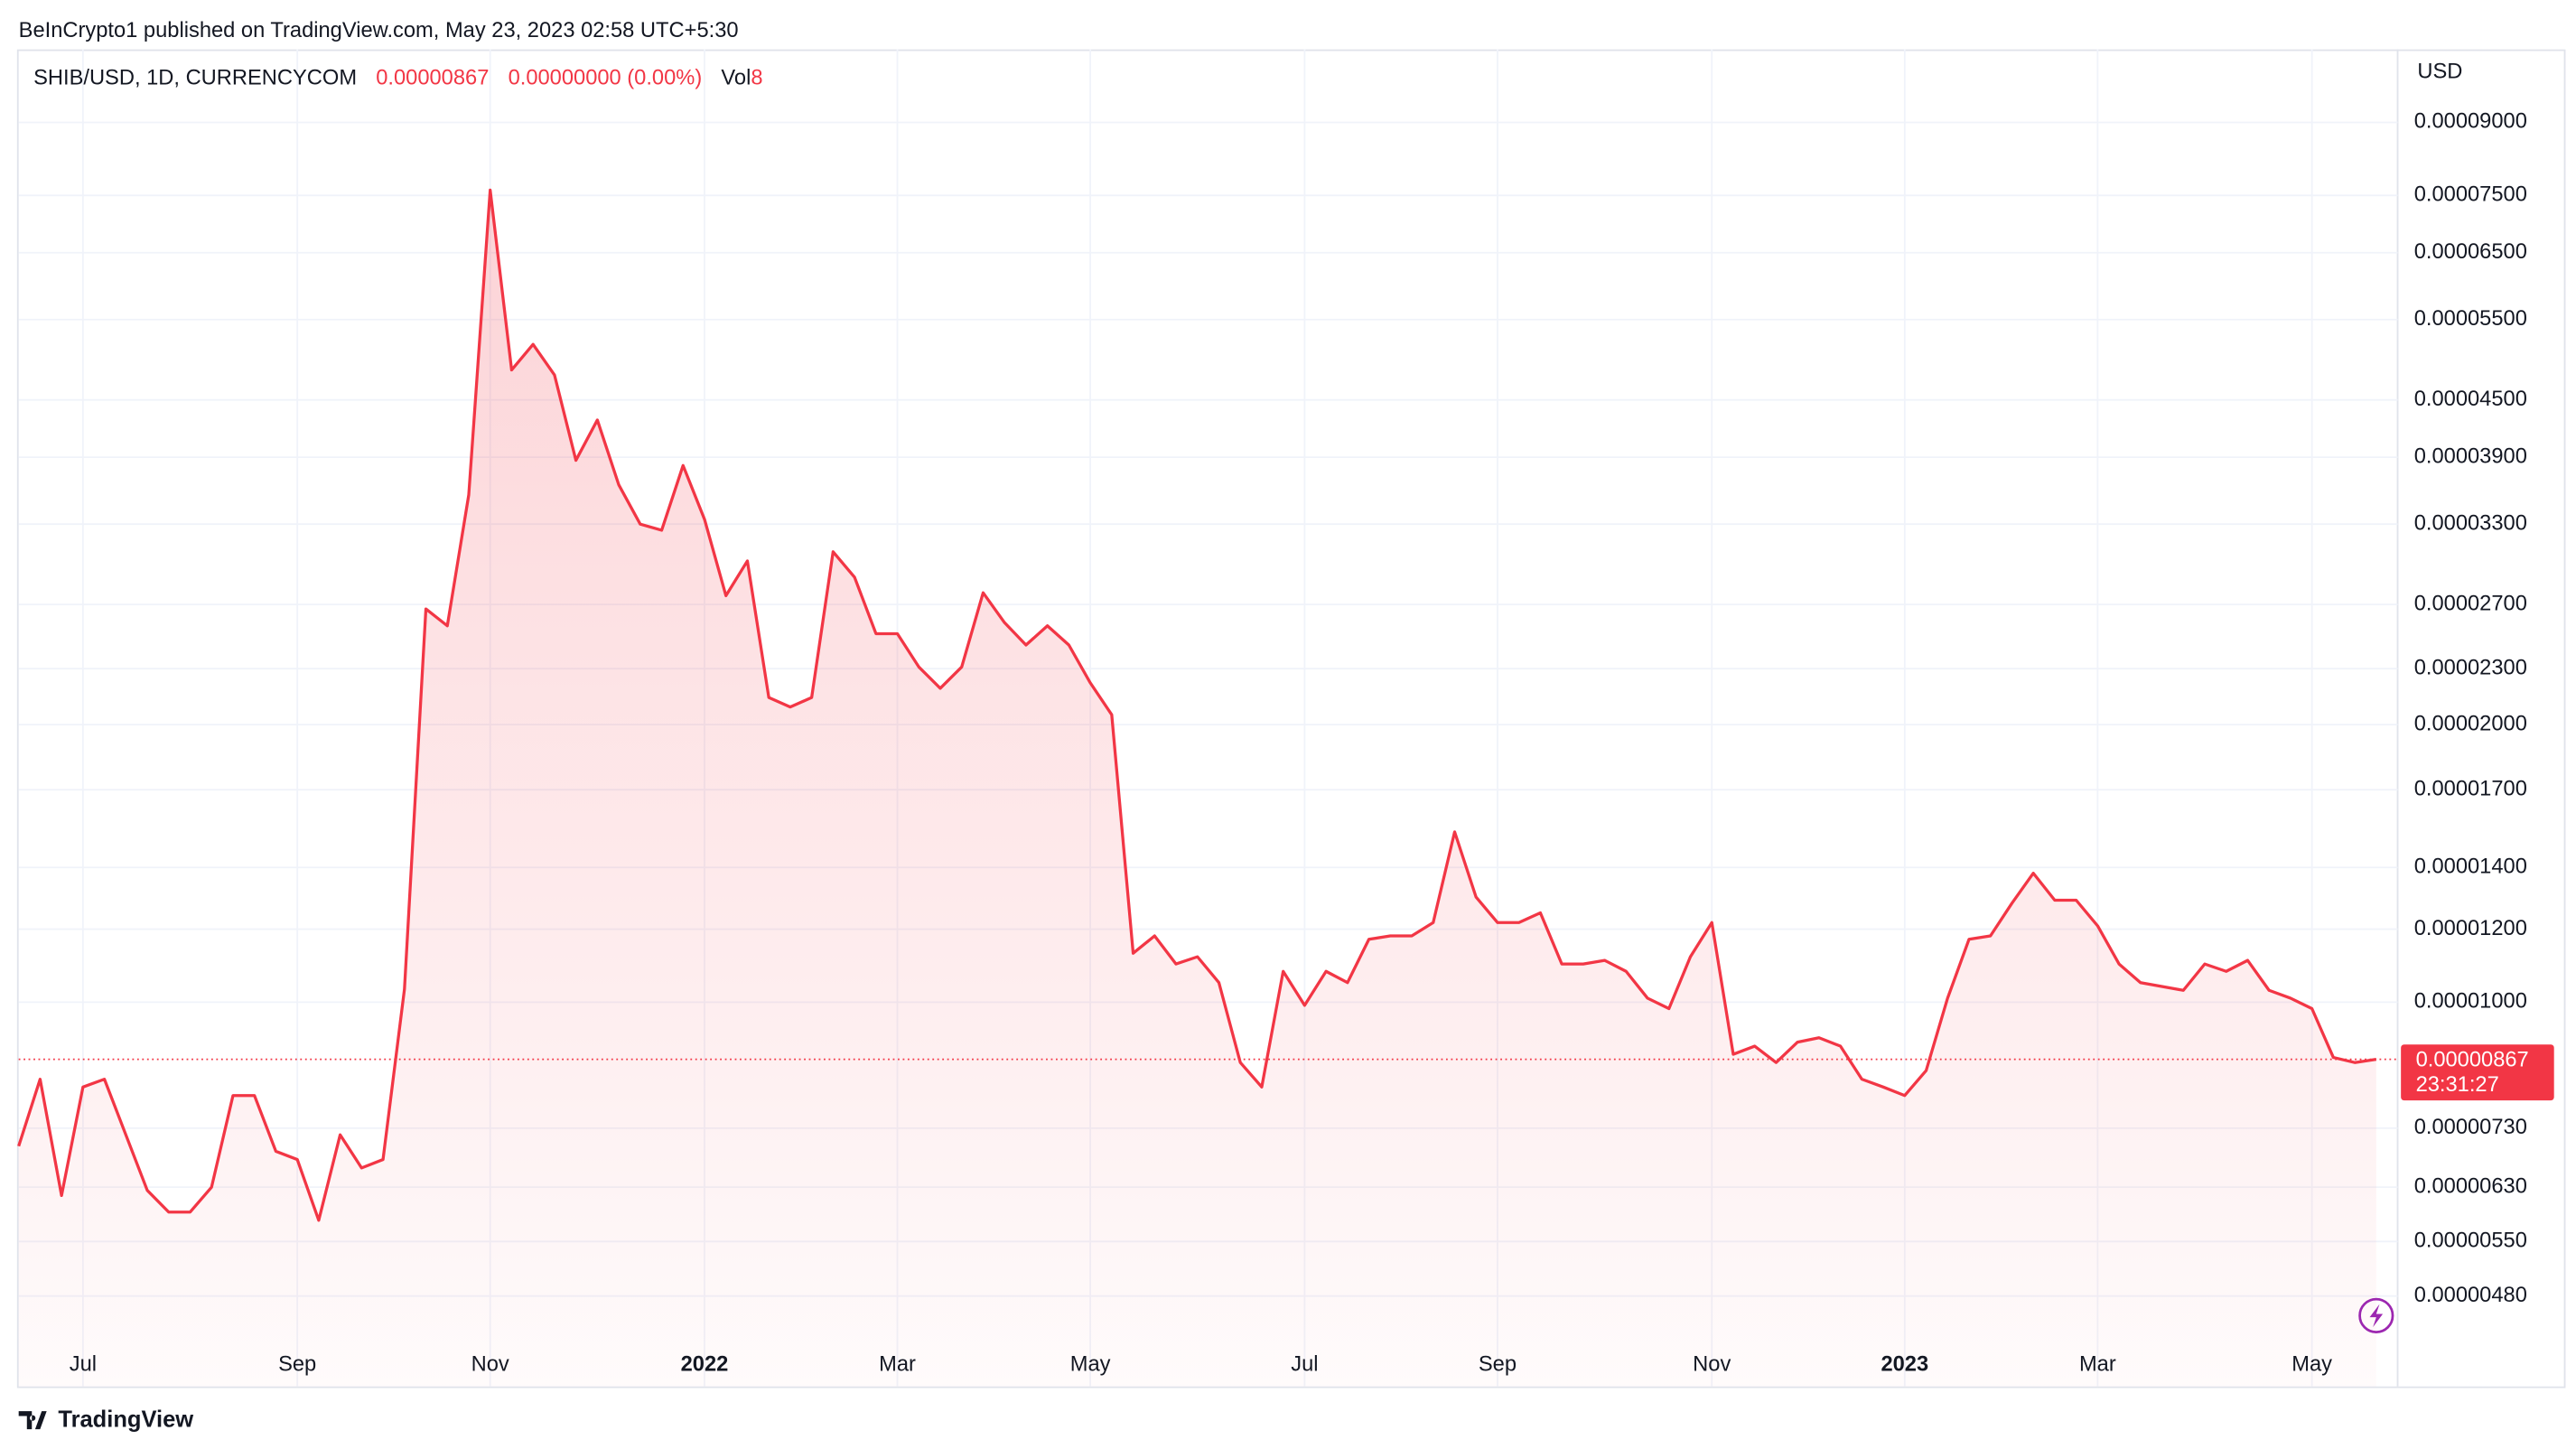 This screenshot has width=2576, height=1449. Describe the element at coordinates (195, 78) in the screenshot. I see `symbol: SHIB/USD, 1D, CURRENCYCOM` at that location.